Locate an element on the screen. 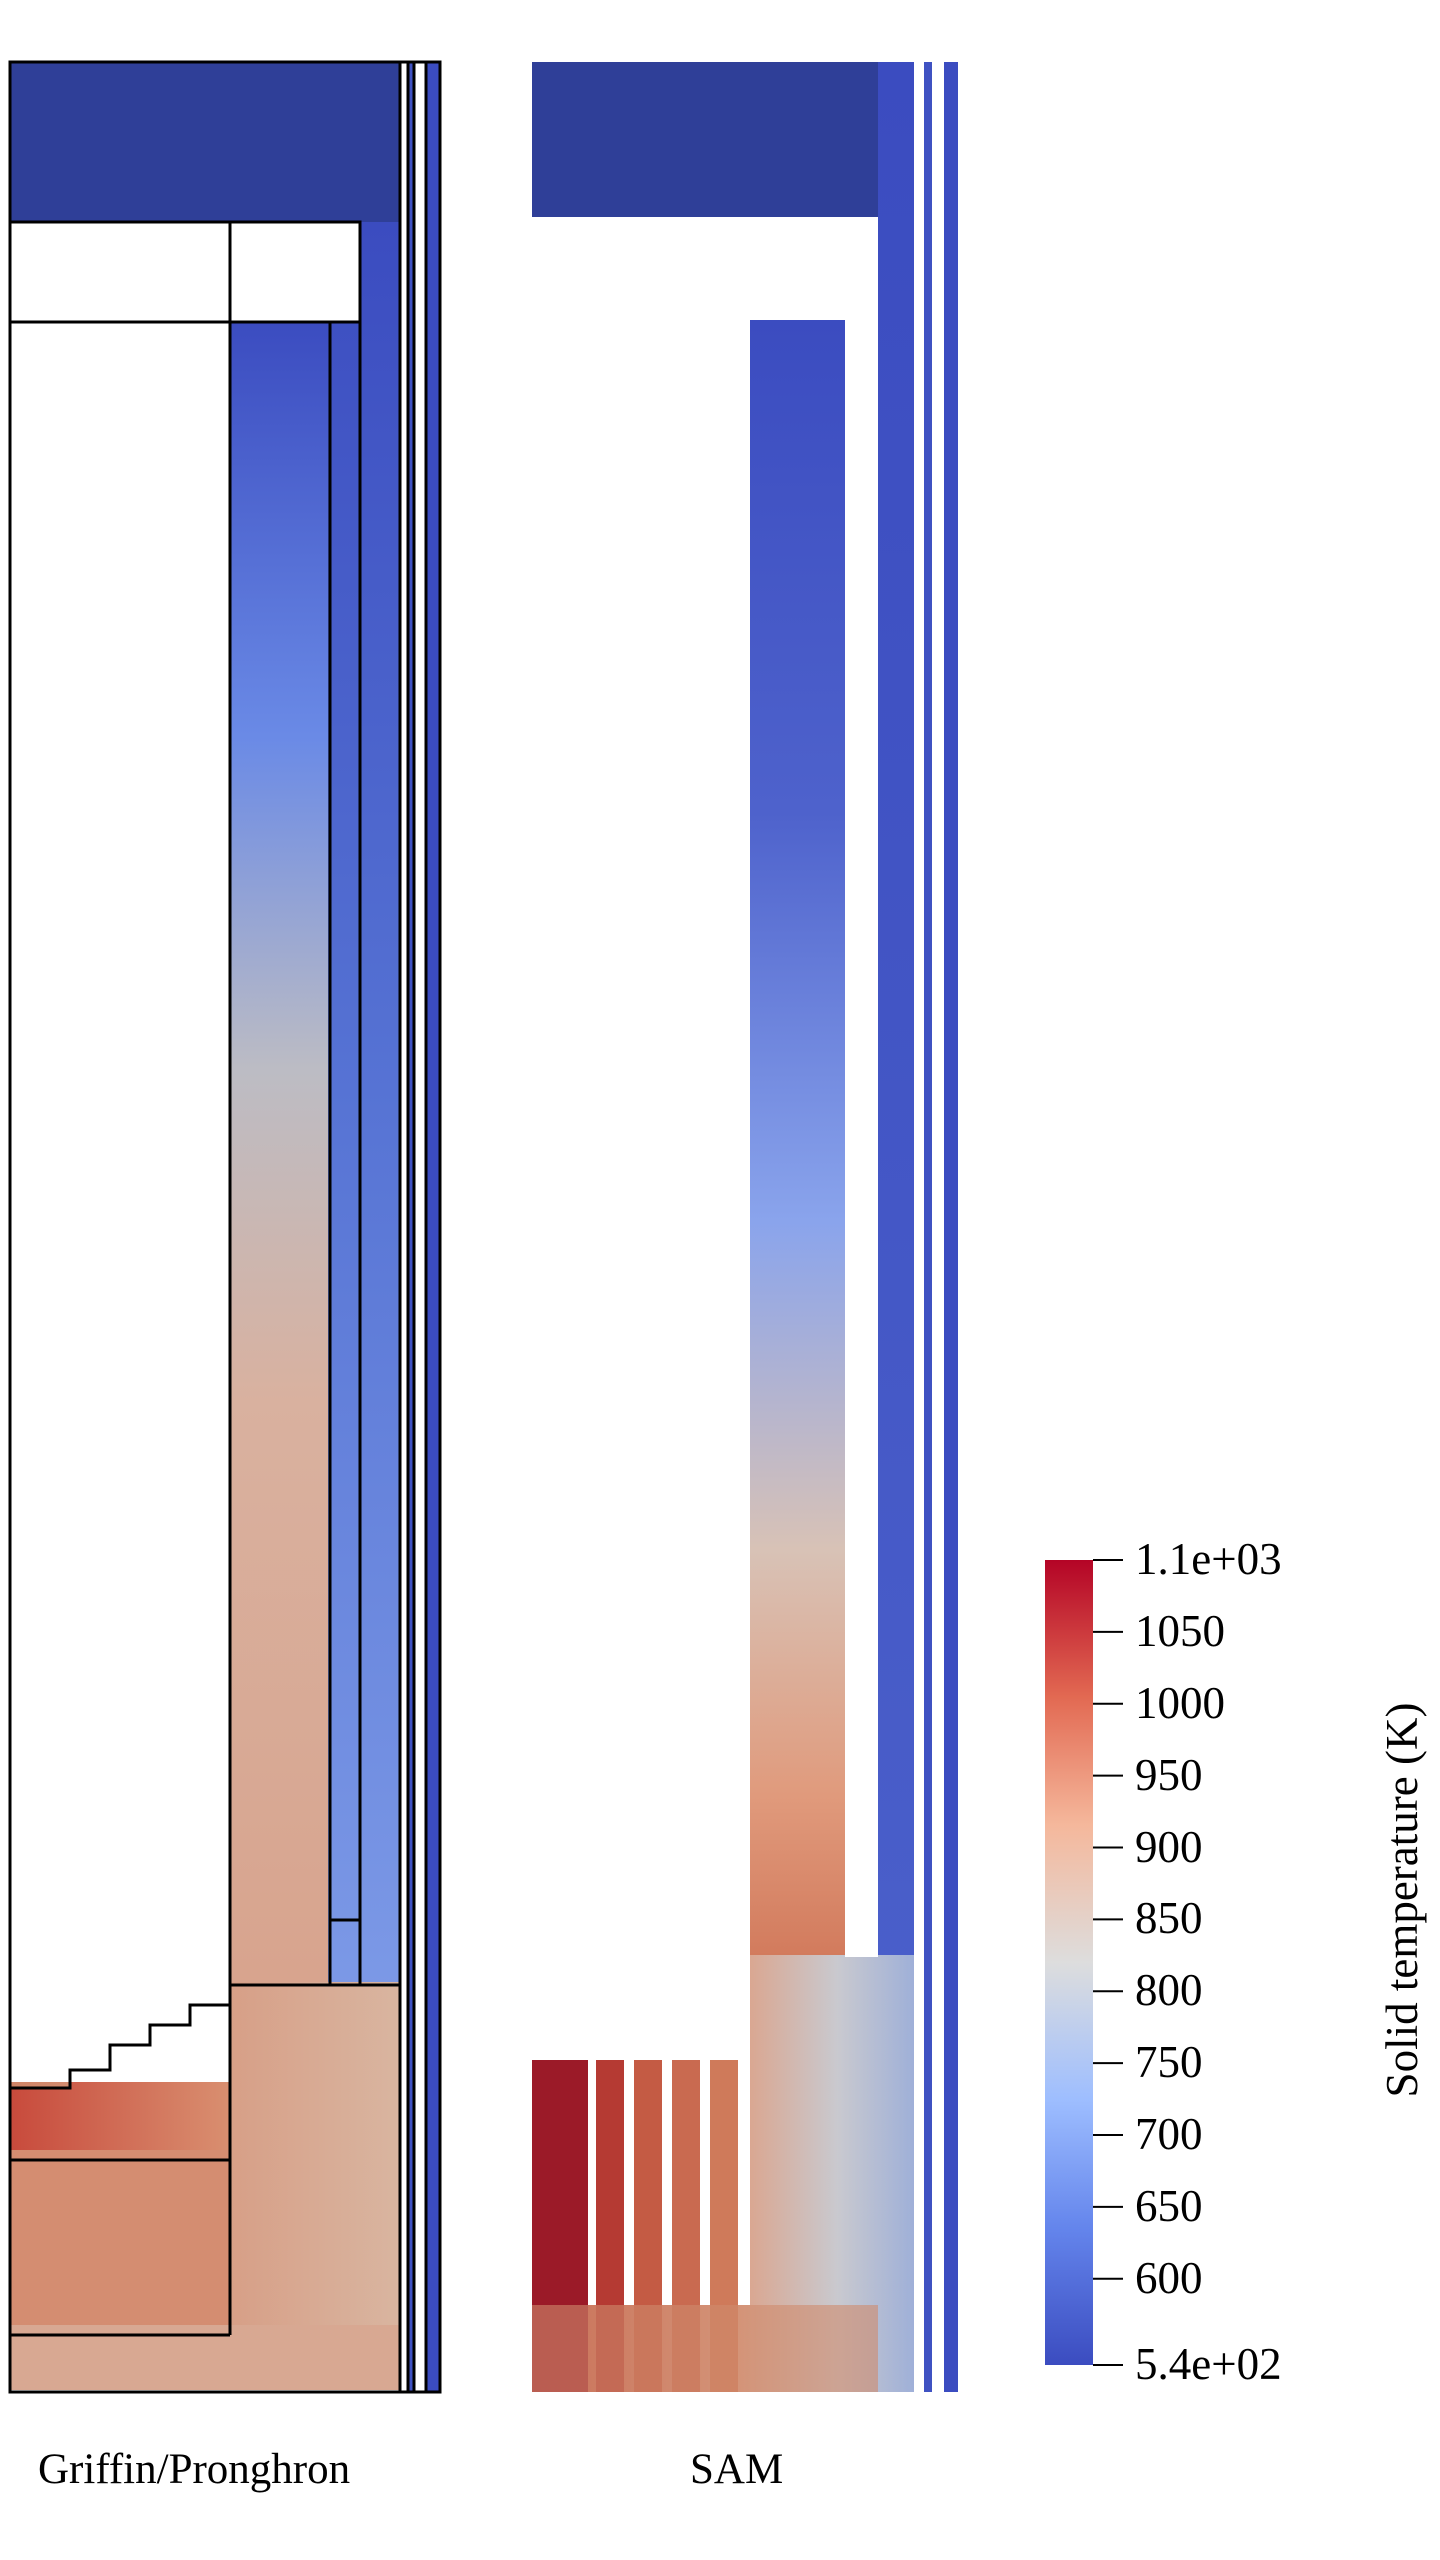  colorbar-gradient is located at coordinates (1069, 1962).